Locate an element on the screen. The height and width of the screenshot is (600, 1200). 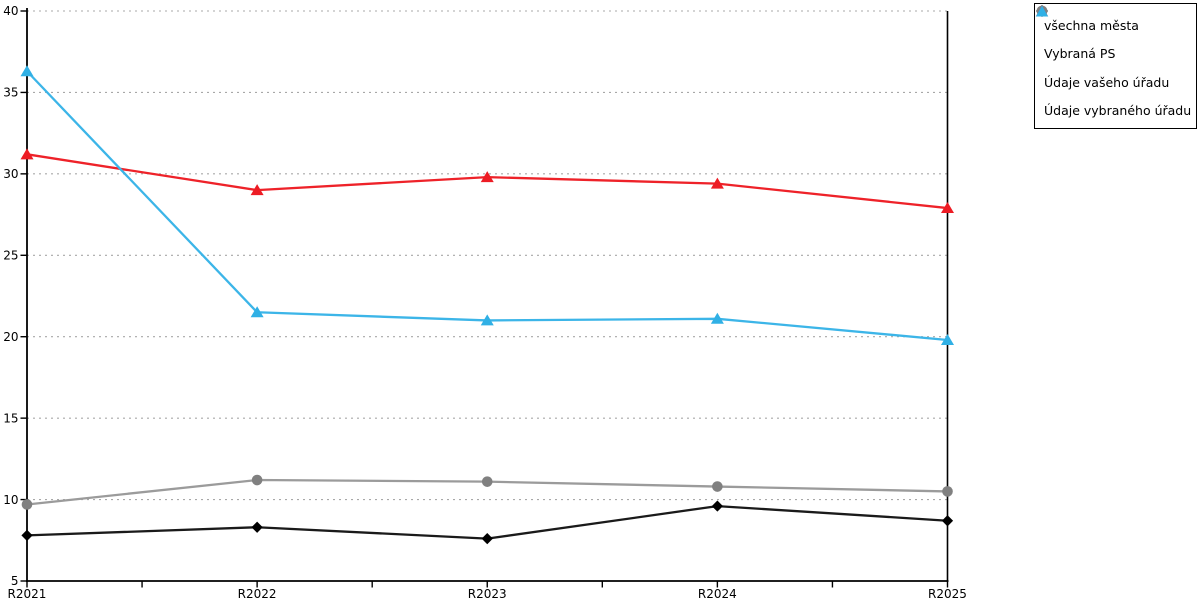
y-axis-tick-label: 20 is located at coordinates (10, 337).